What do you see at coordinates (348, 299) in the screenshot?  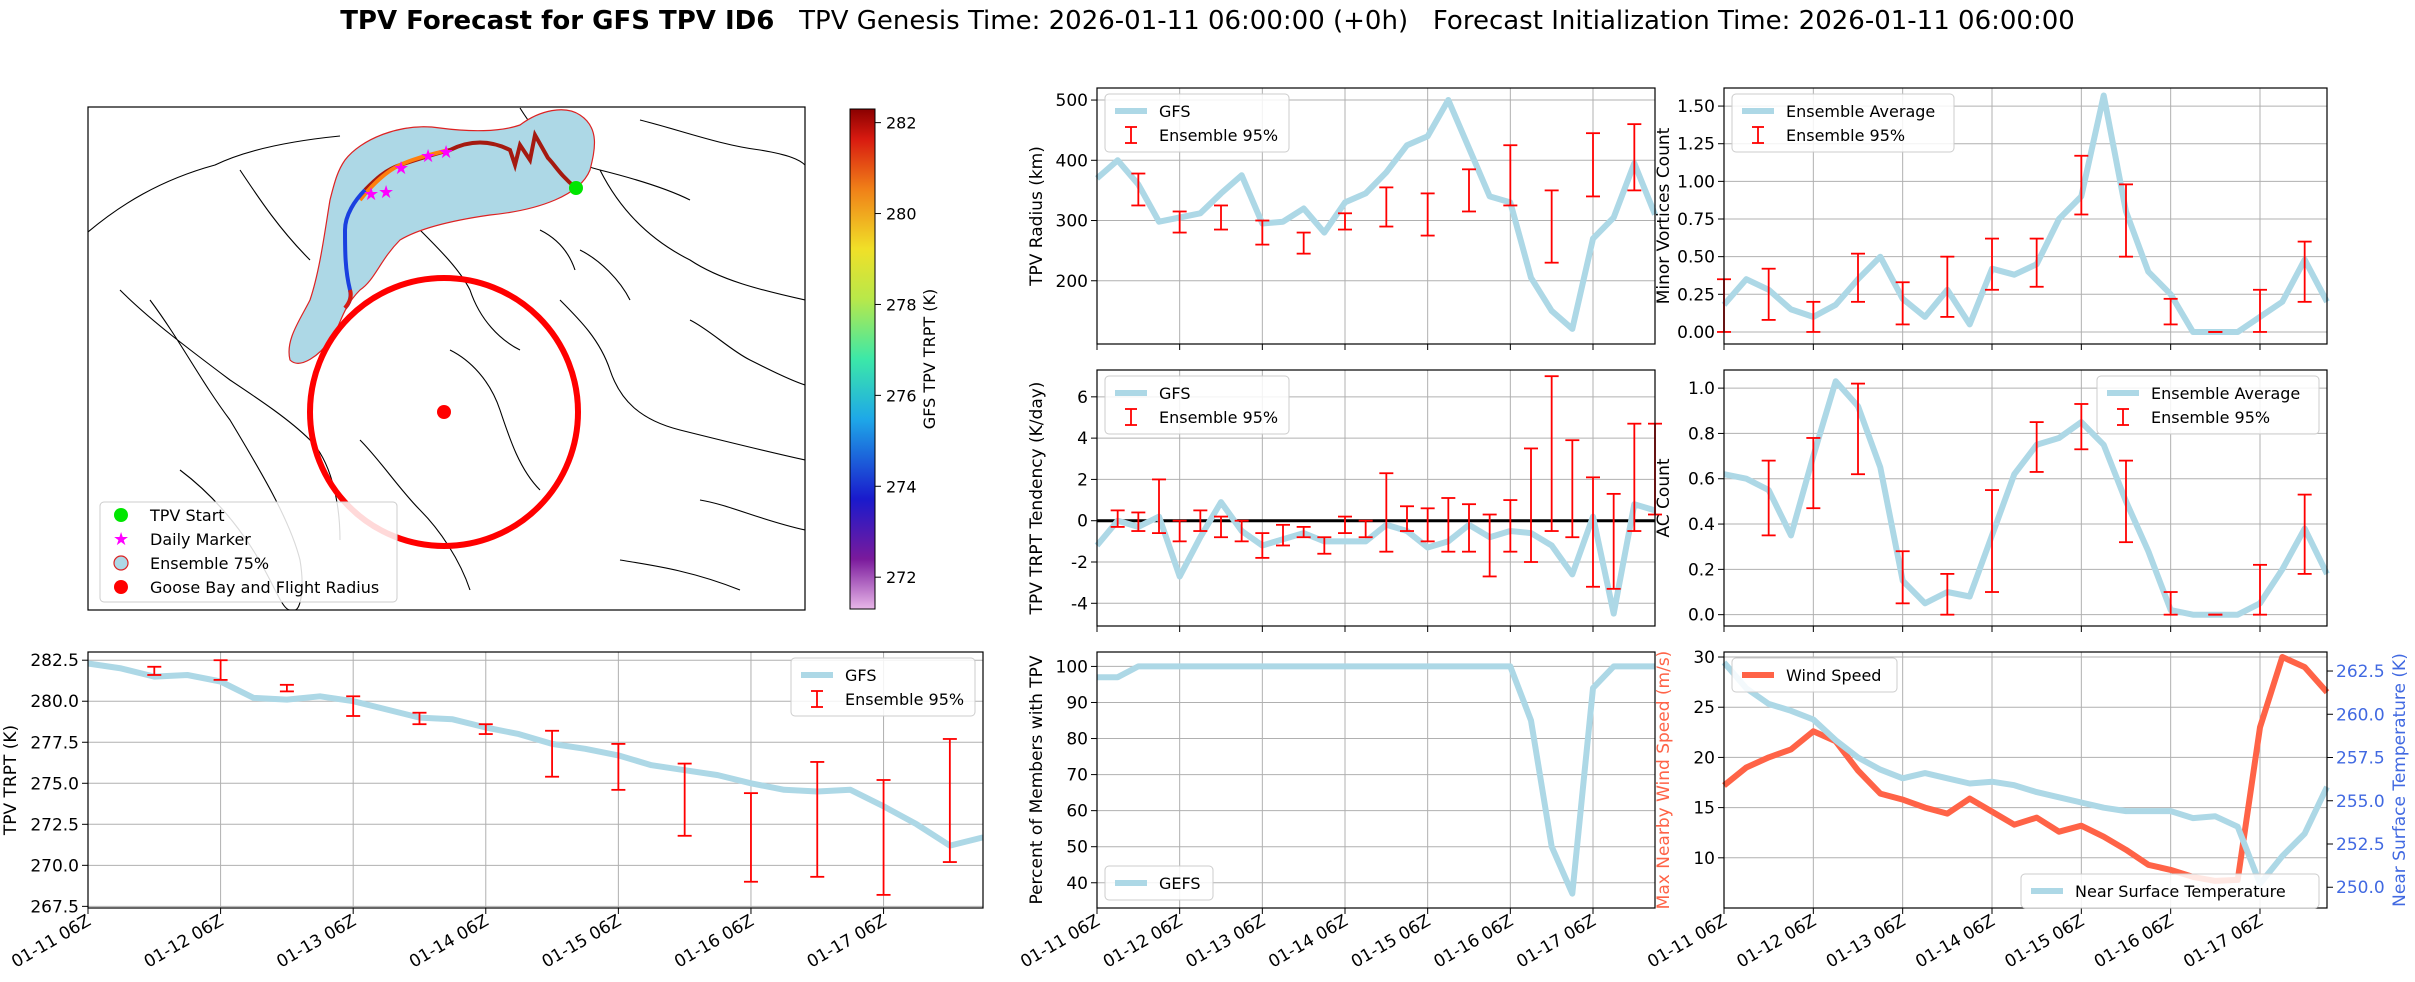 I see `tpv-track-end` at bounding box center [348, 299].